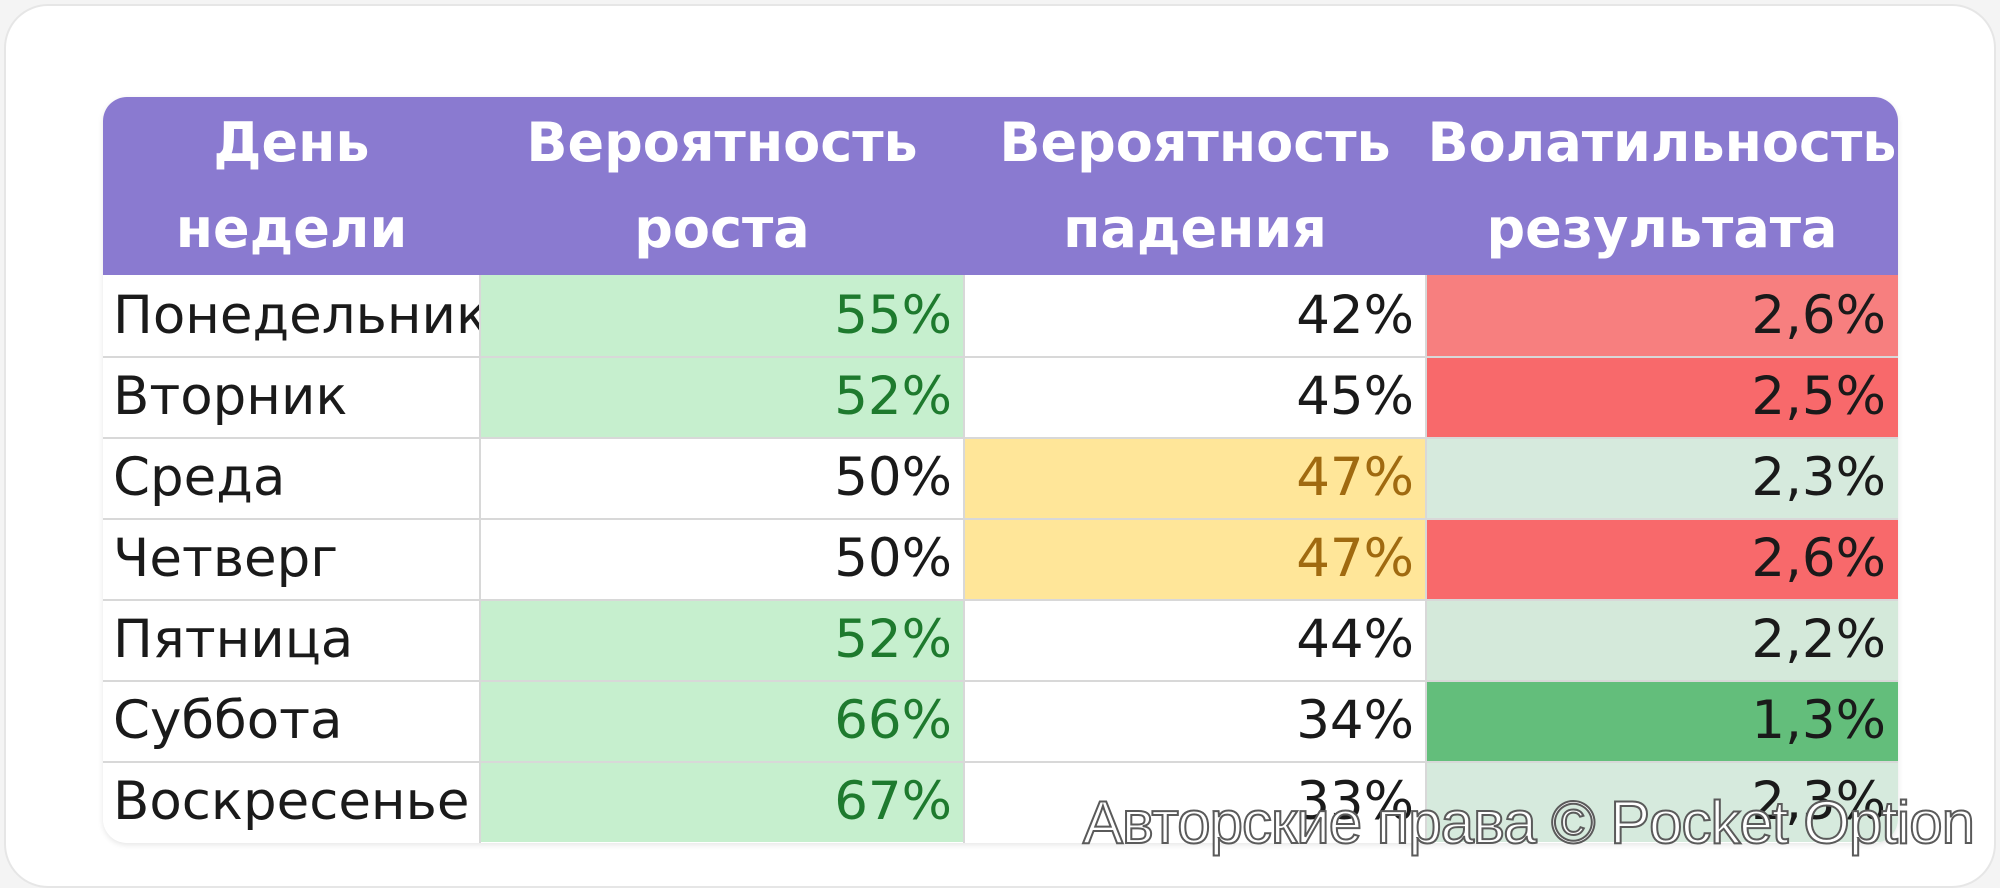  What do you see at coordinates (291, 720) in the screenshot?
I see `cell-day: Суббота` at bounding box center [291, 720].